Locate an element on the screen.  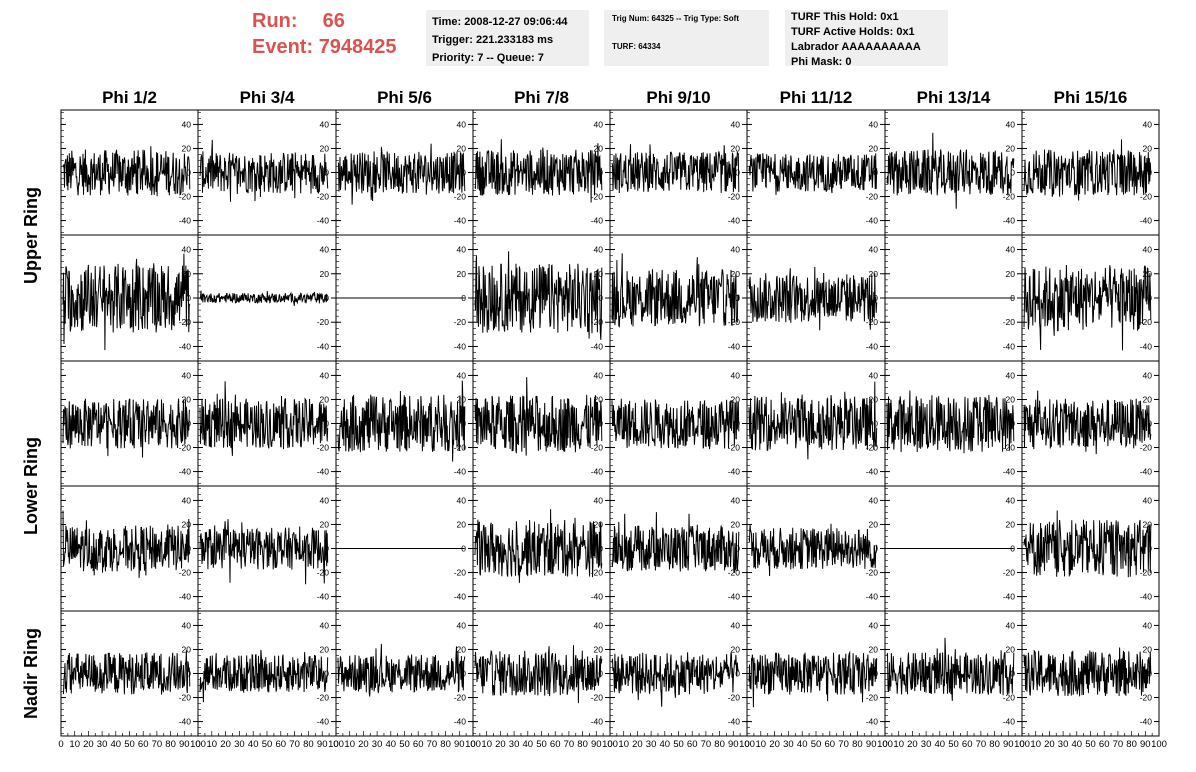
ring-title: Upper Ring is located at coordinates (31, 235).